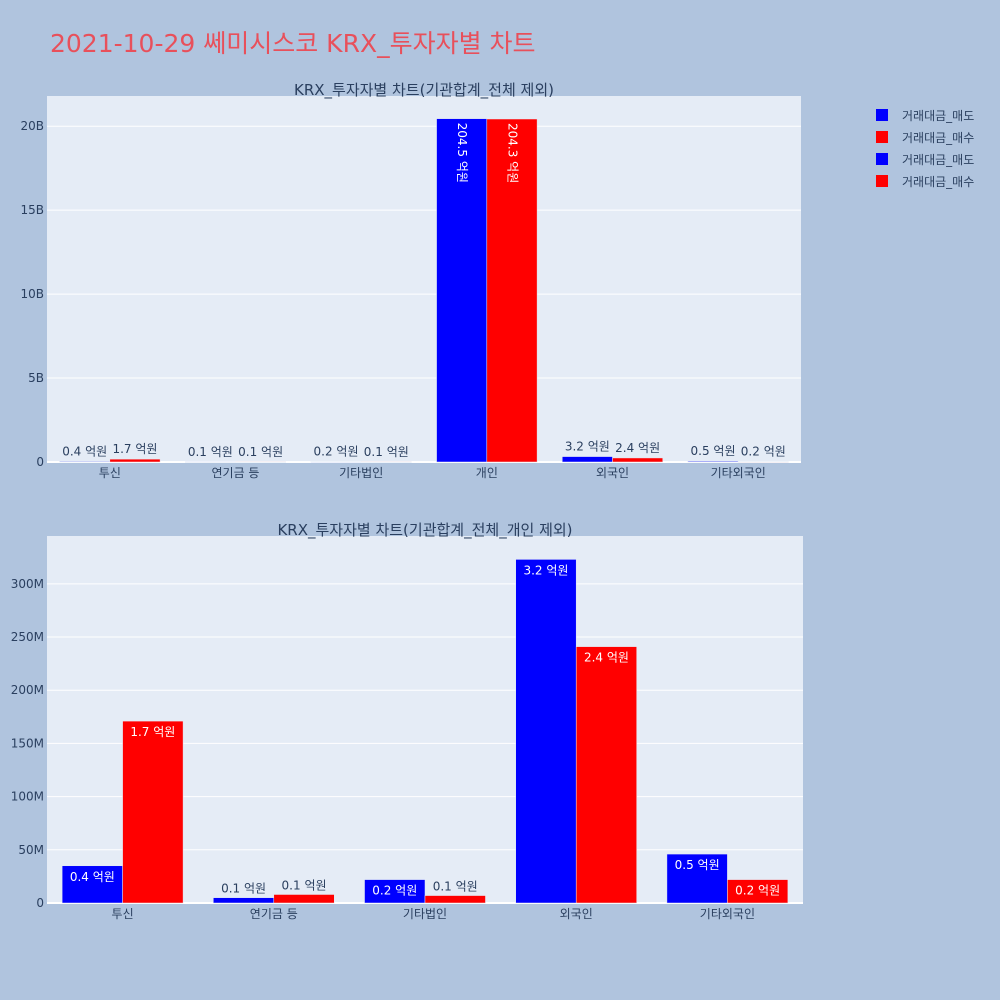 This screenshot has width=1000, height=1000. I want to click on y-tick-label: 20B, so click(32, 126).